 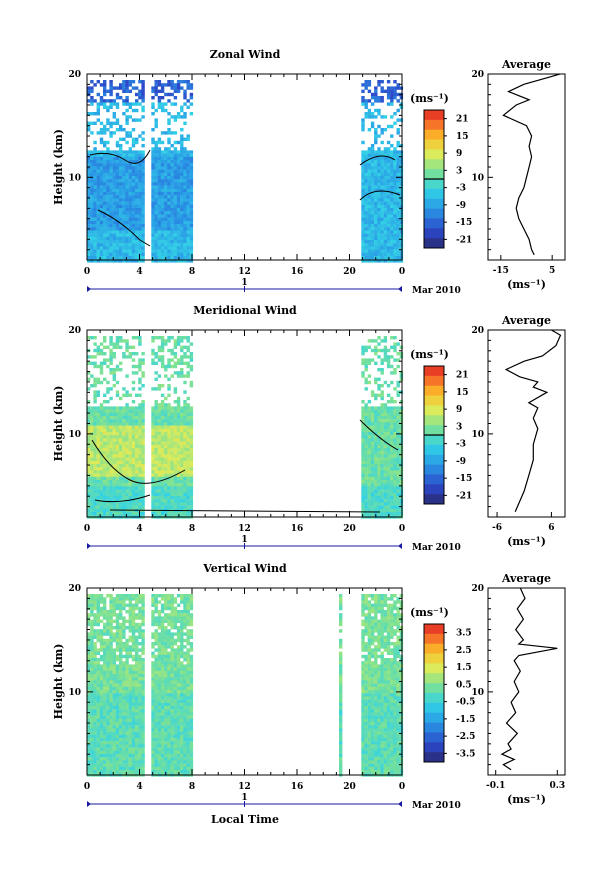 What do you see at coordinates (245, 198) in the screenshot?
I see `contour-lines` at bounding box center [245, 198].